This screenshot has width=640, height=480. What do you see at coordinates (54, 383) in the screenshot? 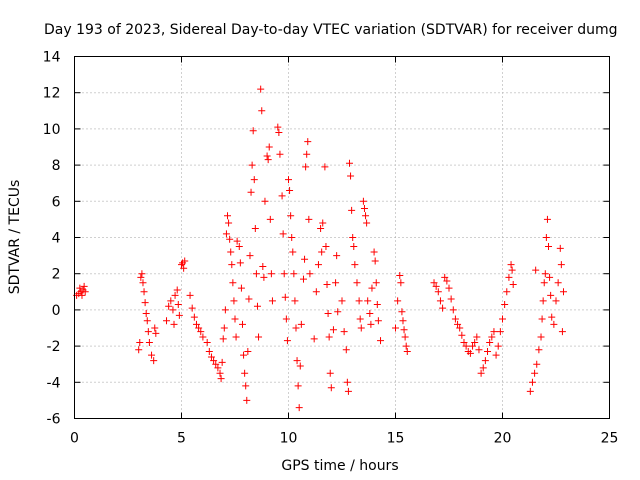
I see `y-tick-label: -4` at bounding box center [54, 383].